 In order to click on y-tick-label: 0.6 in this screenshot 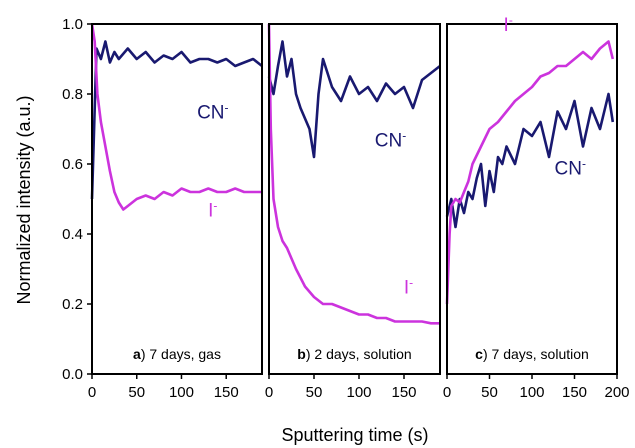, I will do `click(72, 164)`.